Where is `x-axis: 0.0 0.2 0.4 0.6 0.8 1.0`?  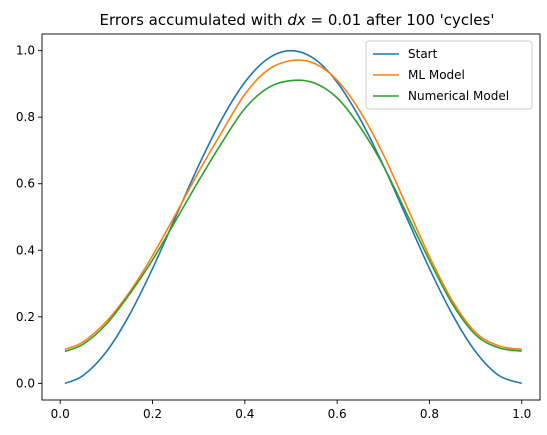 x-axis: 0.0 0.2 0.4 0.6 0.8 1.0 is located at coordinates (291, 410).